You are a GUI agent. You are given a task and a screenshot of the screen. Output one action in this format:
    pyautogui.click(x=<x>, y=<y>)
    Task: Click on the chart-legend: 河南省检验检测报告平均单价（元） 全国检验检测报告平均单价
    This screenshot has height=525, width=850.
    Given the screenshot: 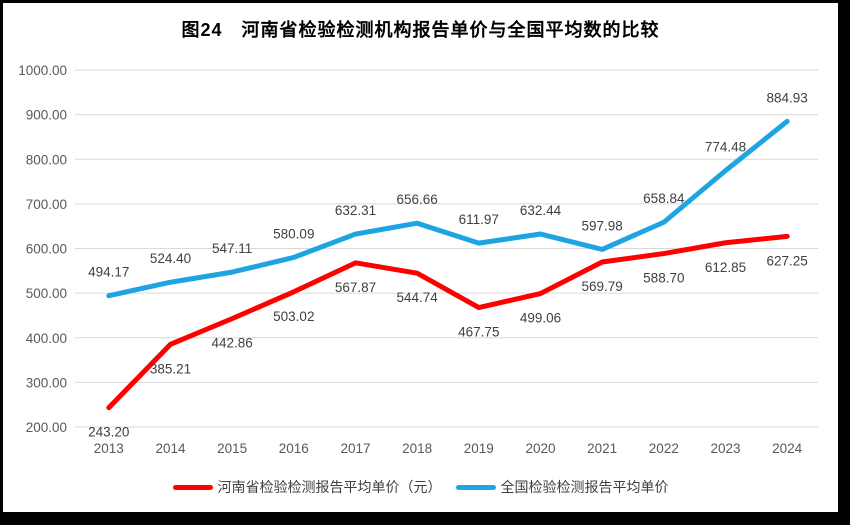 What is the action you would take?
    pyautogui.click(x=420, y=487)
    